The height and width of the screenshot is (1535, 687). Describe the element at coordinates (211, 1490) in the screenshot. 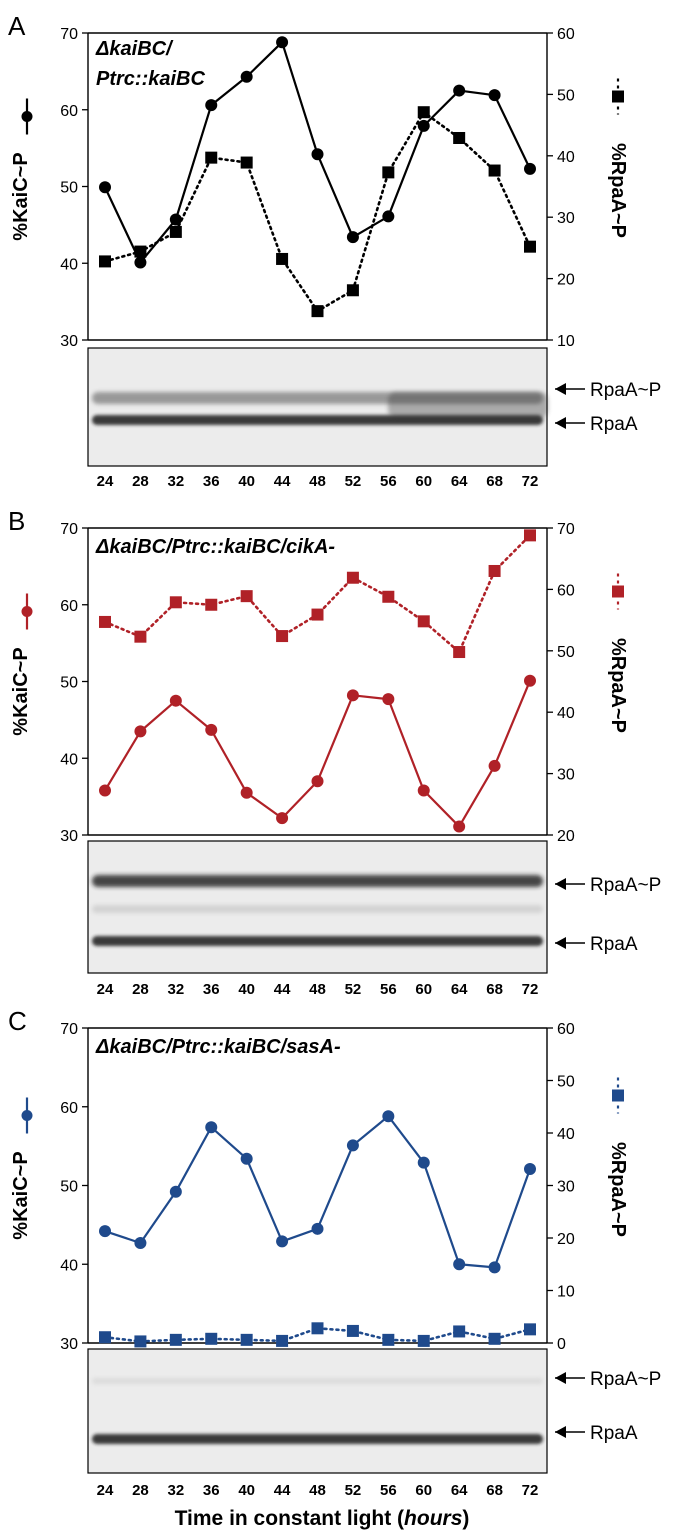

I see `blot-lane-label: 36` at that location.